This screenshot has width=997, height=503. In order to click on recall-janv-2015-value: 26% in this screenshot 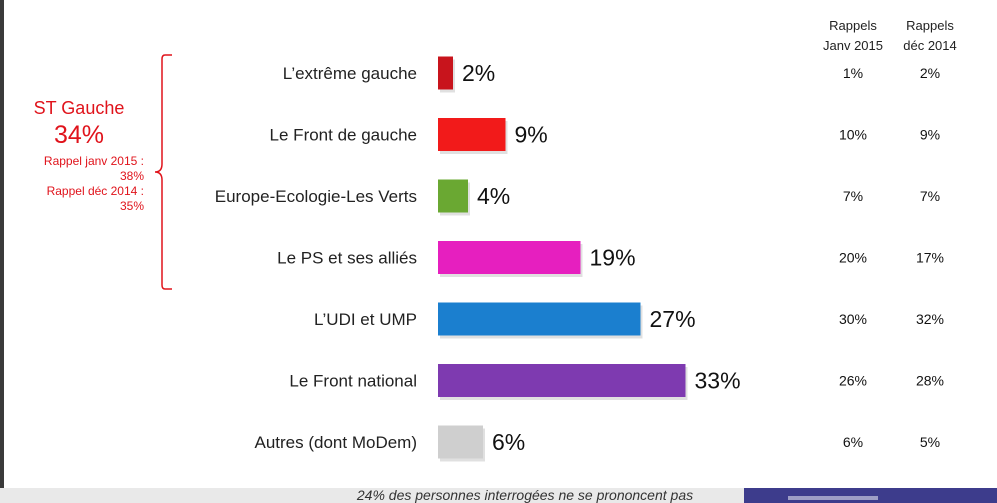, I will do `click(853, 381)`.